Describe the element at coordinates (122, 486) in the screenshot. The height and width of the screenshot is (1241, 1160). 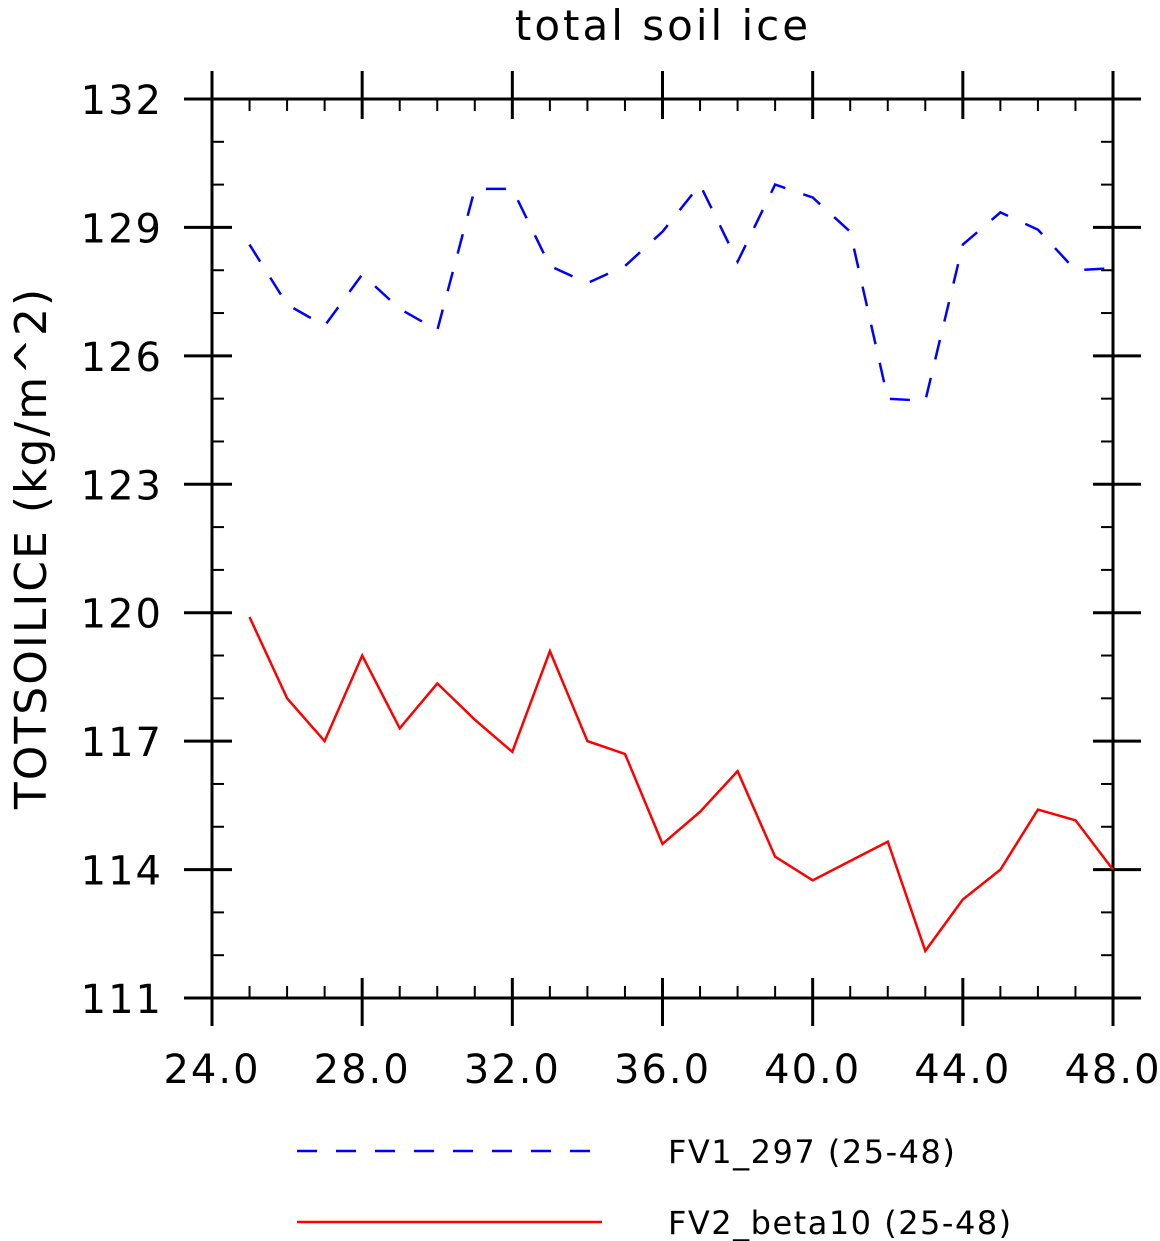
I see `y-tick-label: 123` at that location.